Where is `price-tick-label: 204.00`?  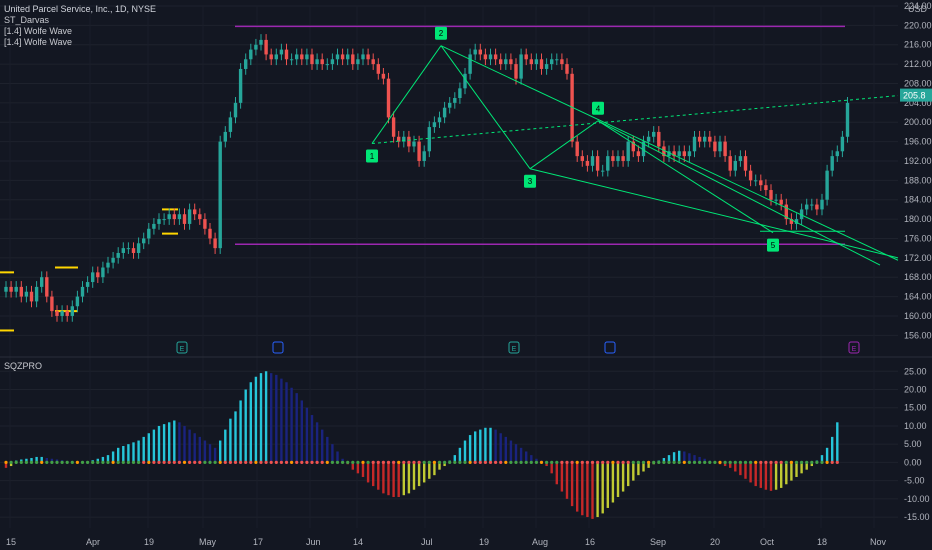
price-tick-label: 204.00 is located at coordinates (918, 103).